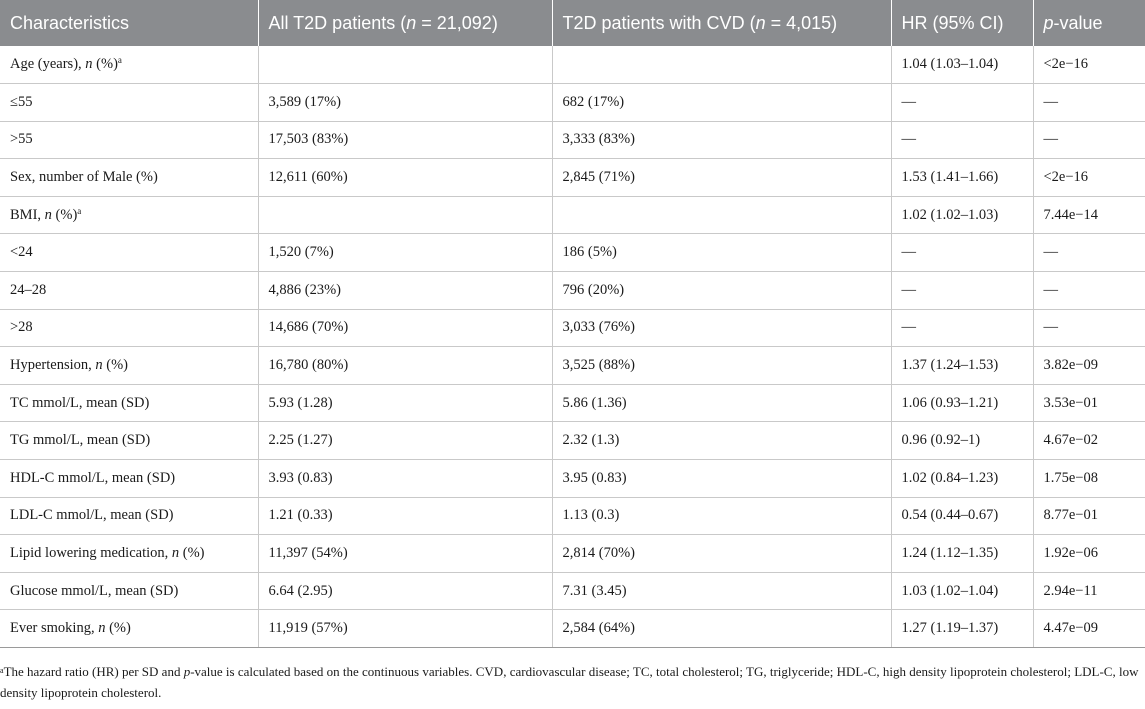 The height and width of the screenshot is (709, 1145). I want to click on cell-all-patients: 5.93 (1.28), so click(405, 403).